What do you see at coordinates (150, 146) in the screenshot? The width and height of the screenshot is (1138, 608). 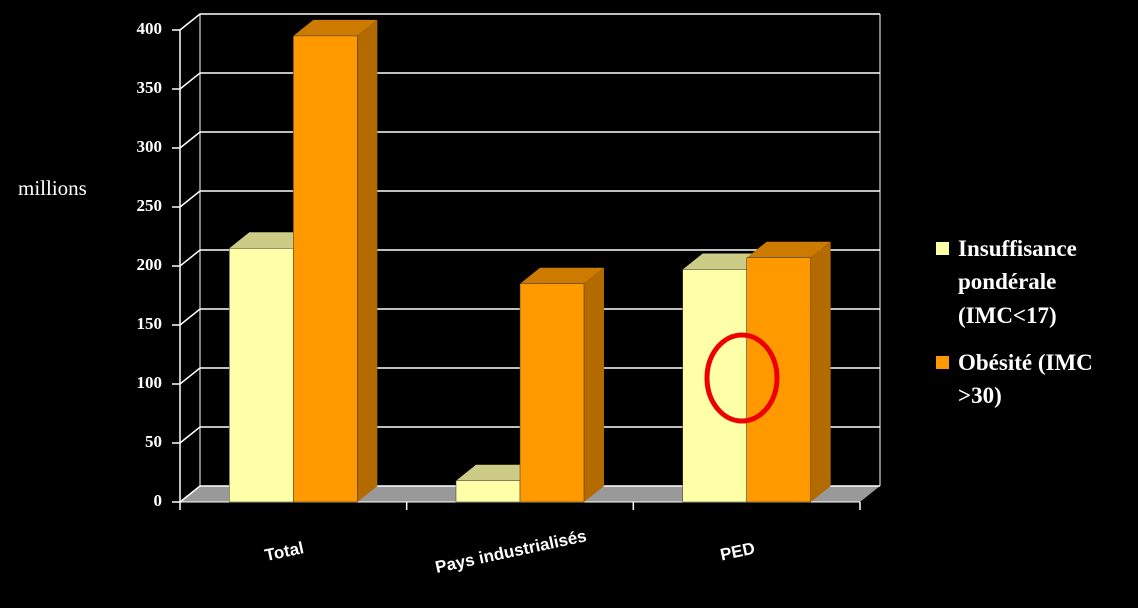 I see `y-tick-label: 300` at bounding box center [150, 146].